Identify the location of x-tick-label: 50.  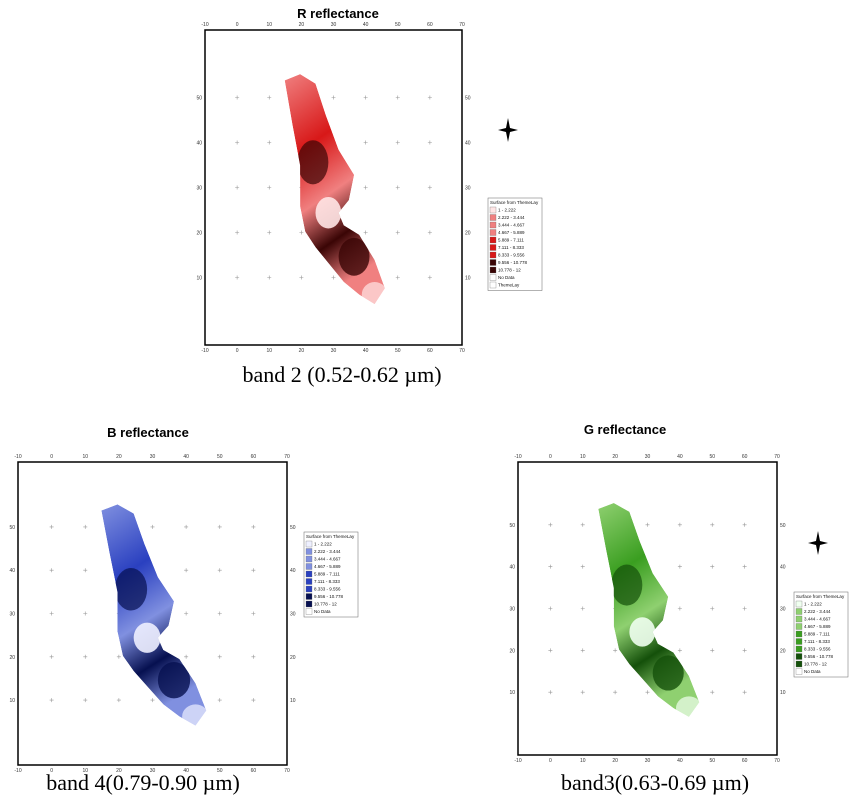
(220, 457).